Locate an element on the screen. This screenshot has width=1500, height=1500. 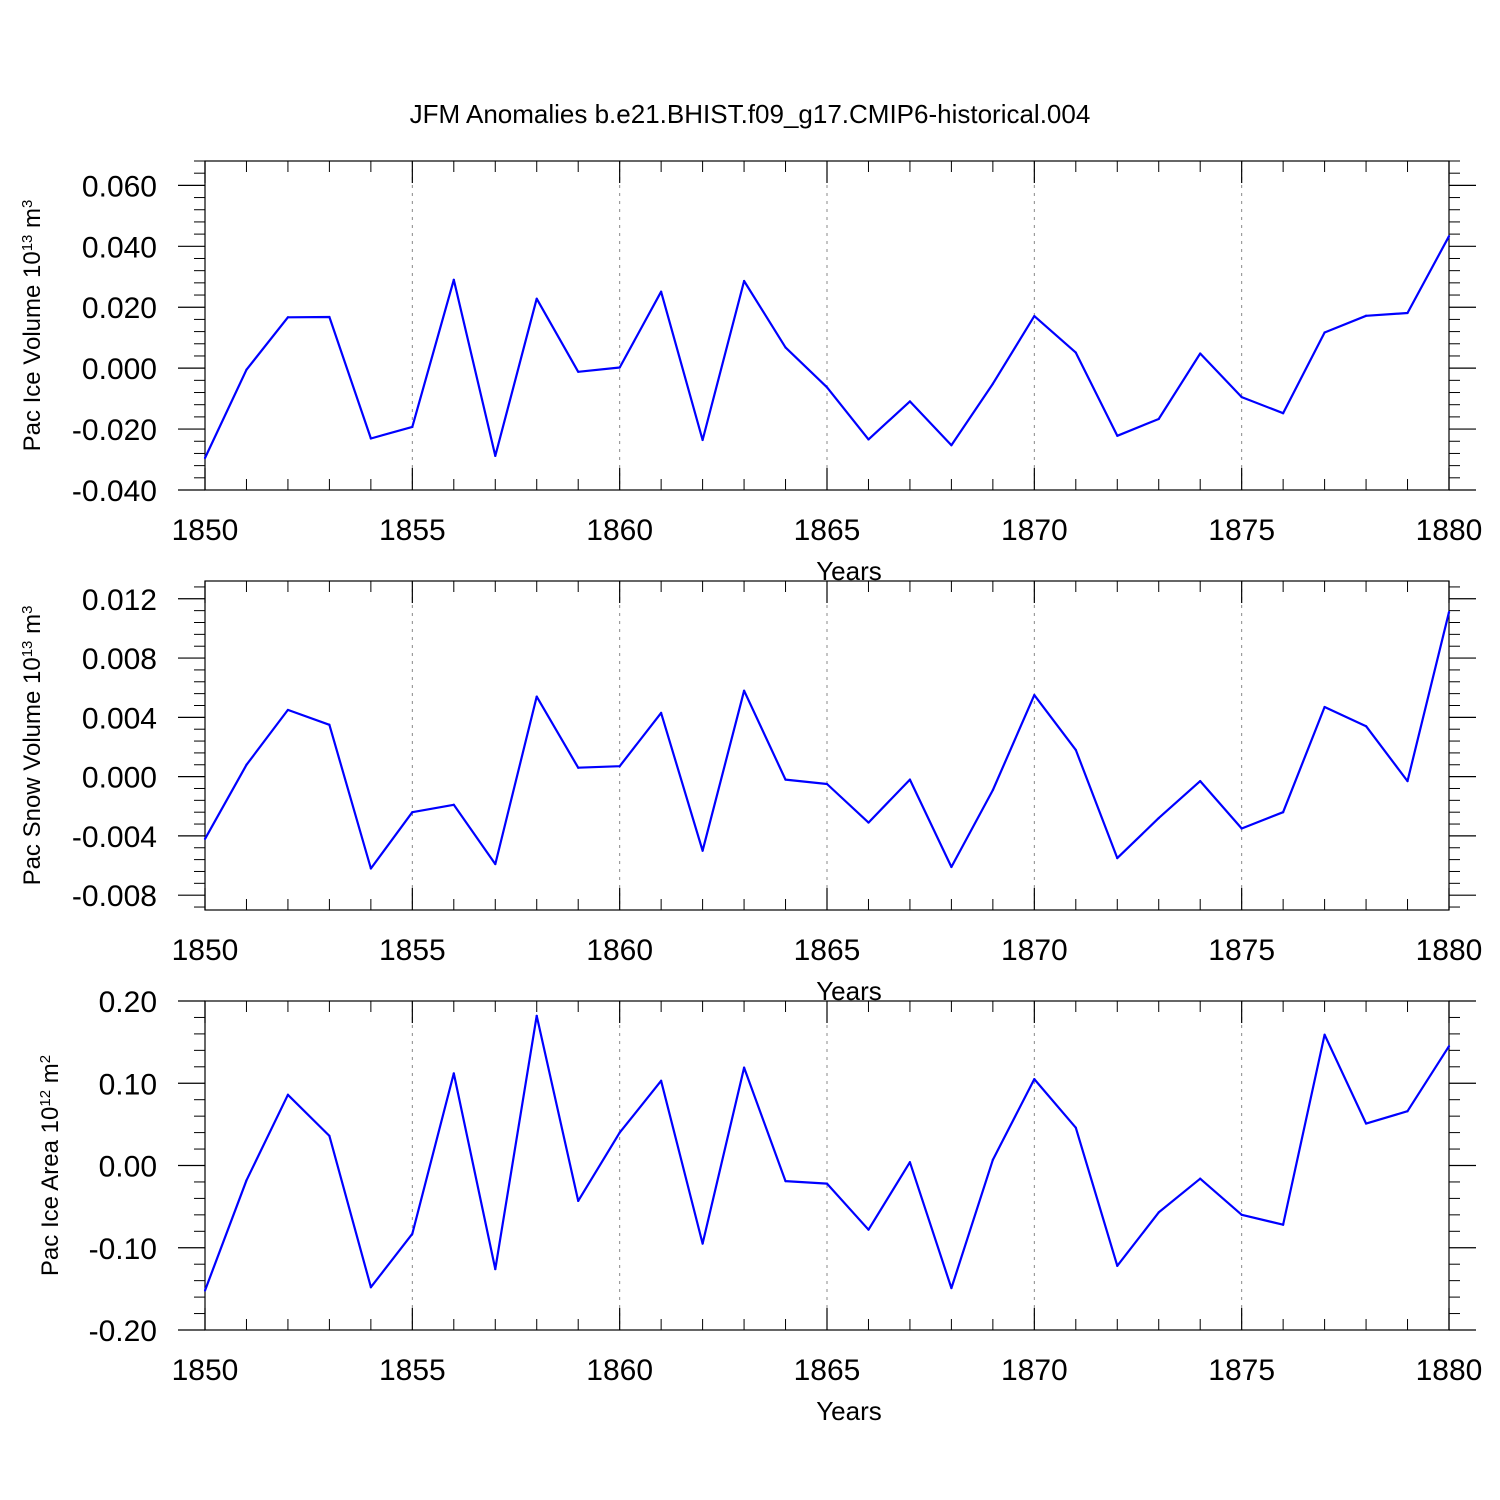
x-tick-label: 1880 is located at coordinates (1449, 950).